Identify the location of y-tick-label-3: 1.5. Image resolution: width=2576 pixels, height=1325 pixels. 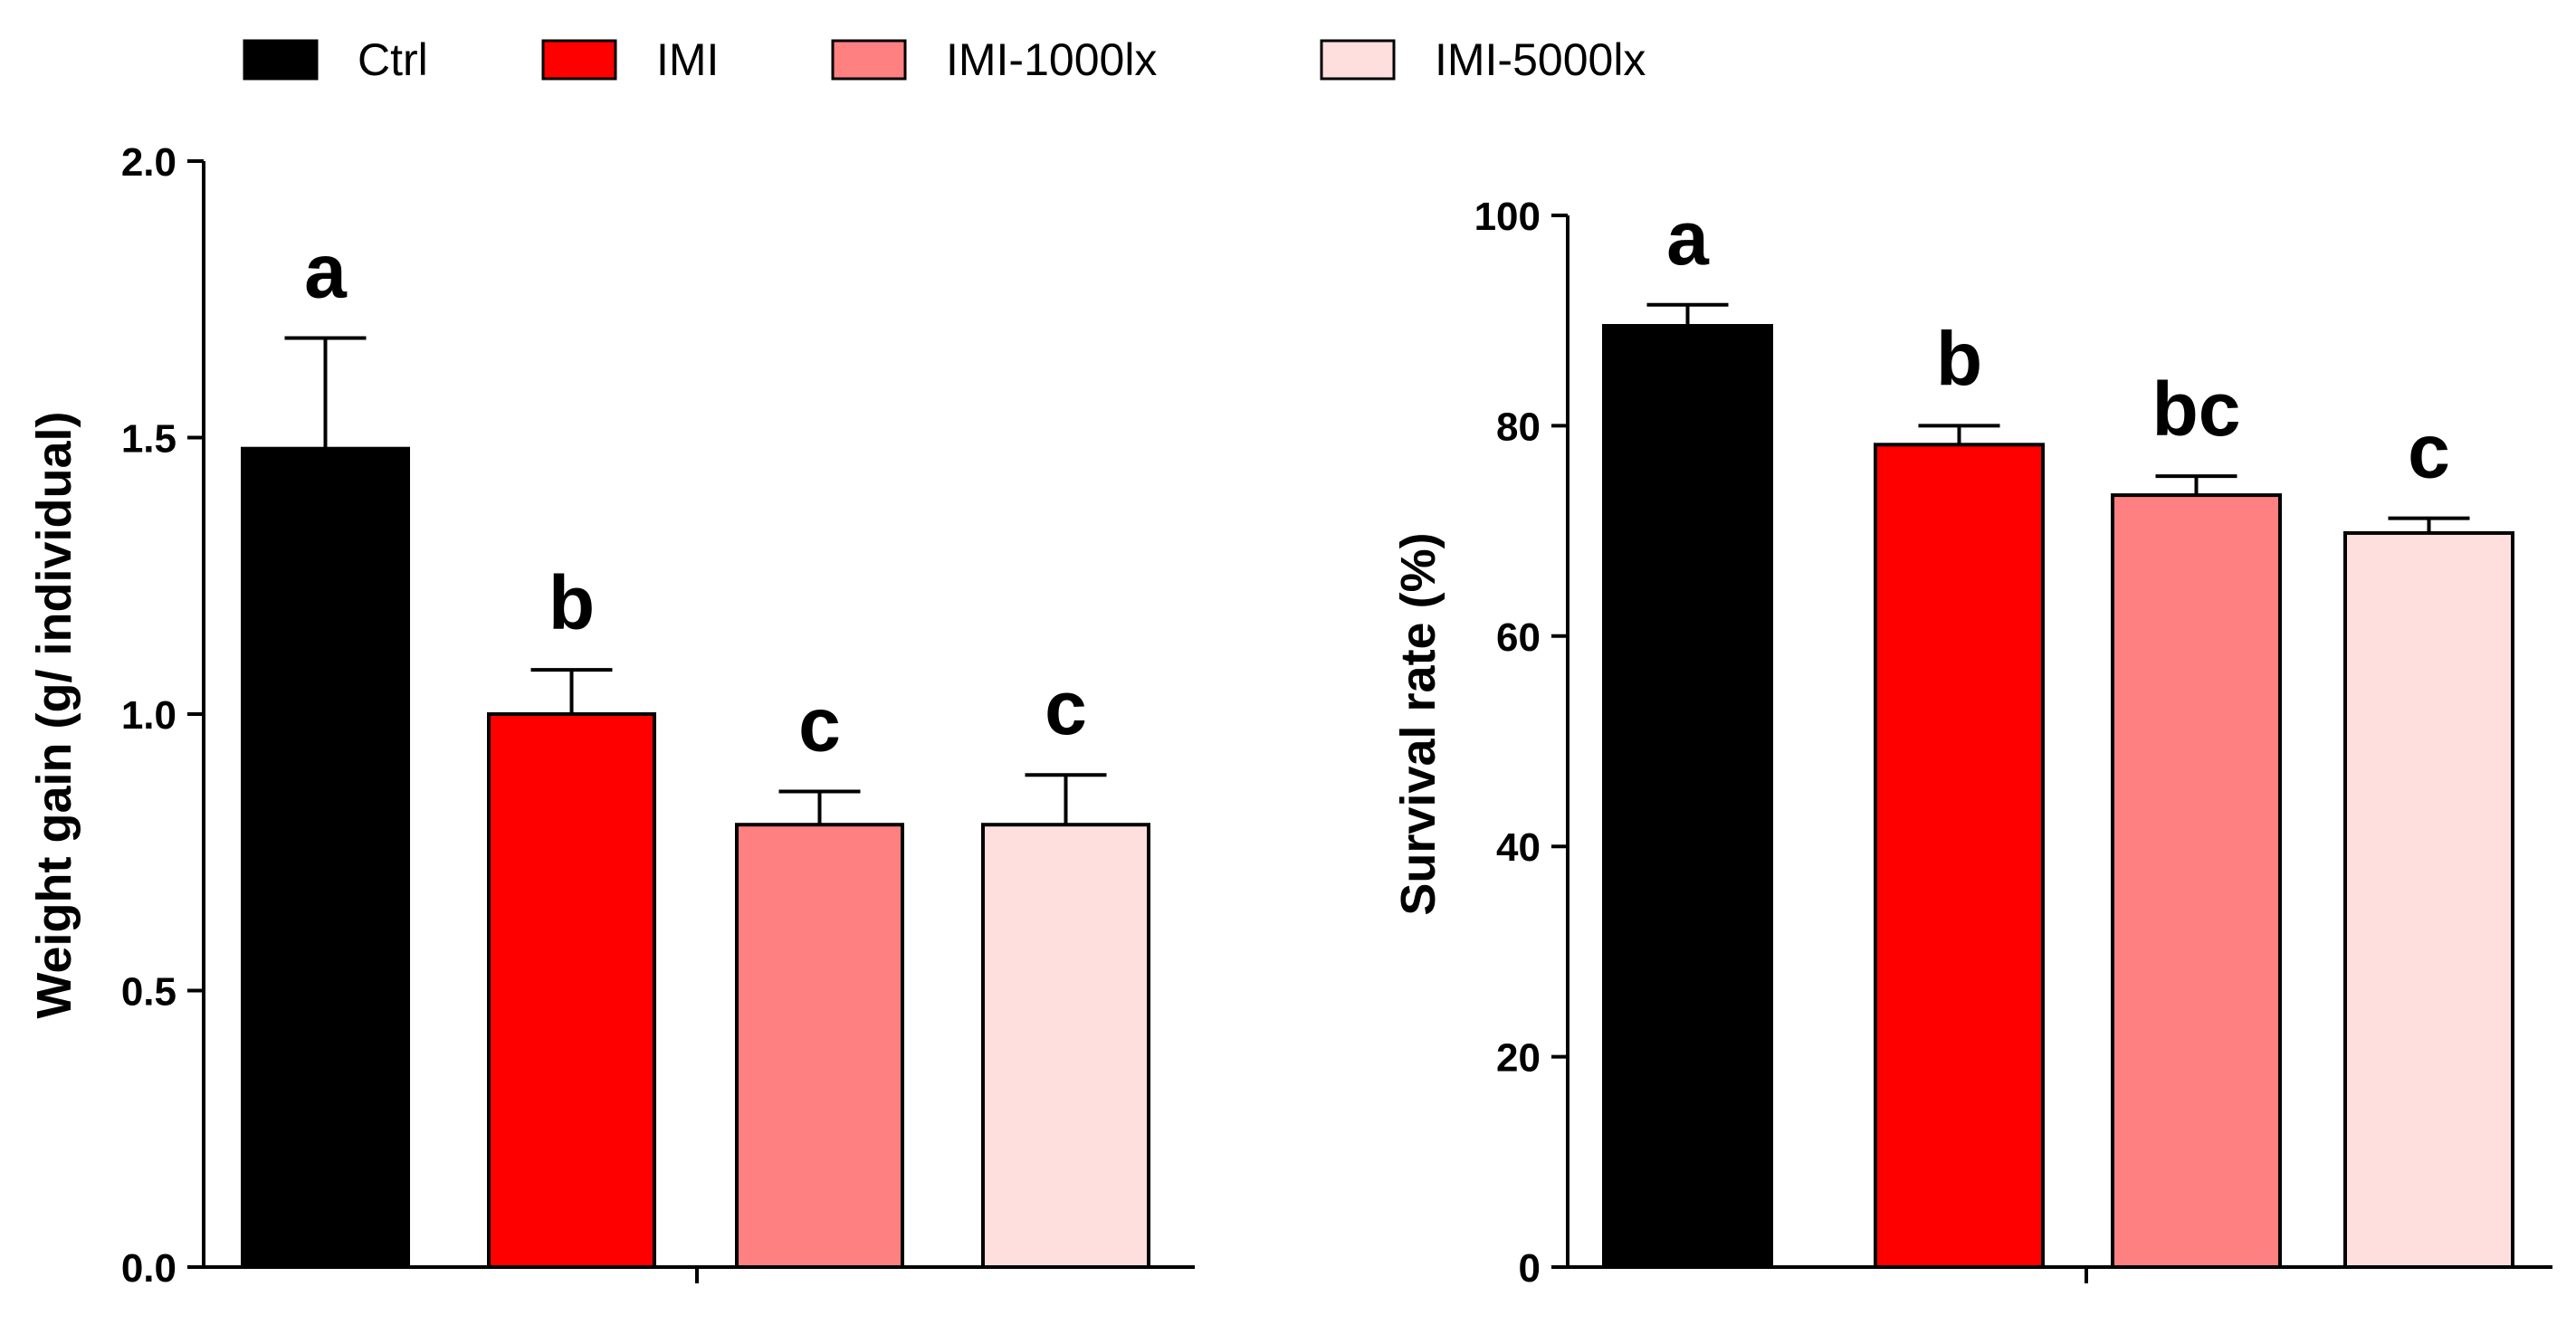
(149, 440).